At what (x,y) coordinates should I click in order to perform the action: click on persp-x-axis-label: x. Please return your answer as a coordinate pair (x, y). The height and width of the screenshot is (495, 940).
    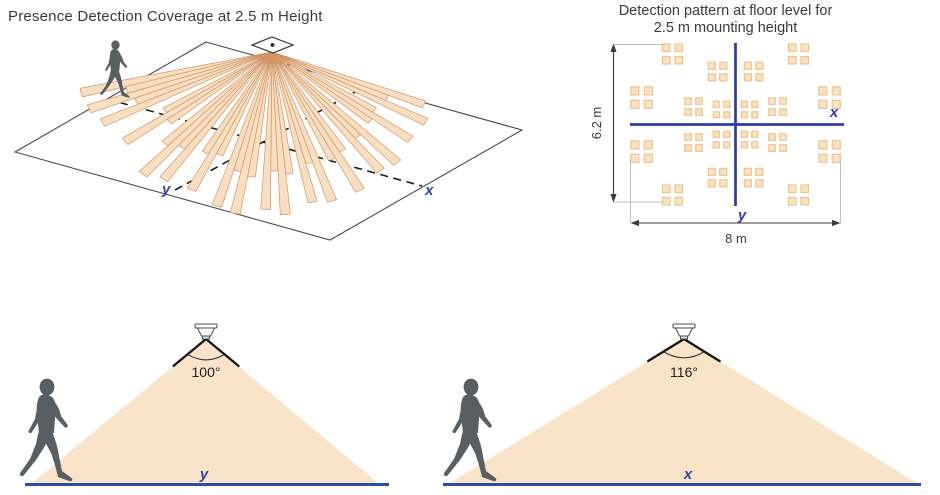
    Looking at the image, I should click on (429, 190).